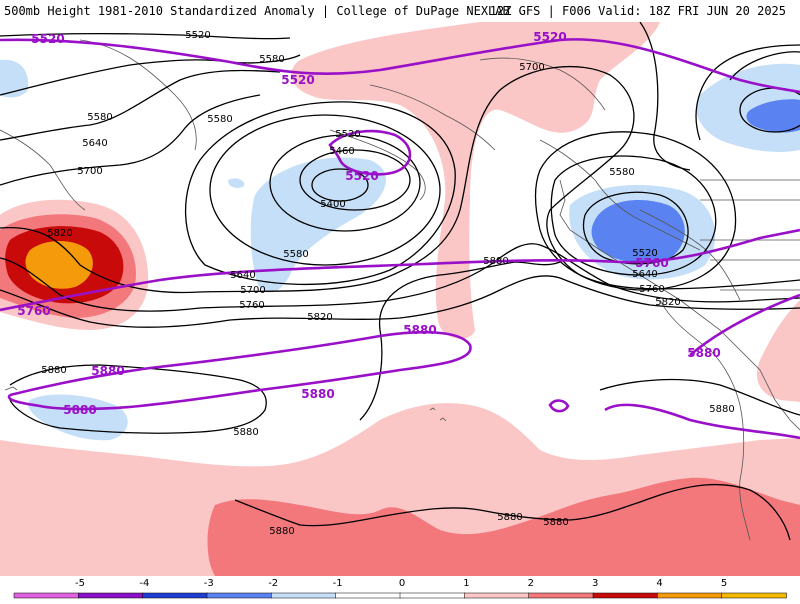 The height and width of the screenshot is (604, 800). I want to click on colorbar-tick-label: -2, so click(273, 583).